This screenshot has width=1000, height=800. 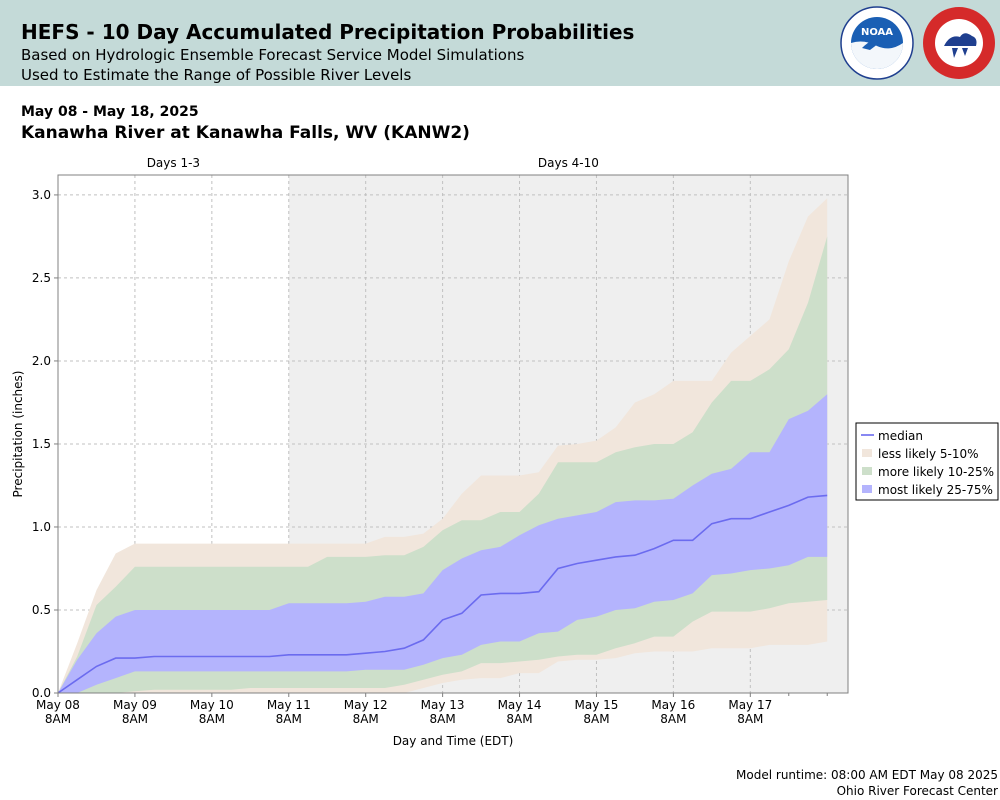 I want to click on y-tick-label: 0.0, so click(x=41, y=693).